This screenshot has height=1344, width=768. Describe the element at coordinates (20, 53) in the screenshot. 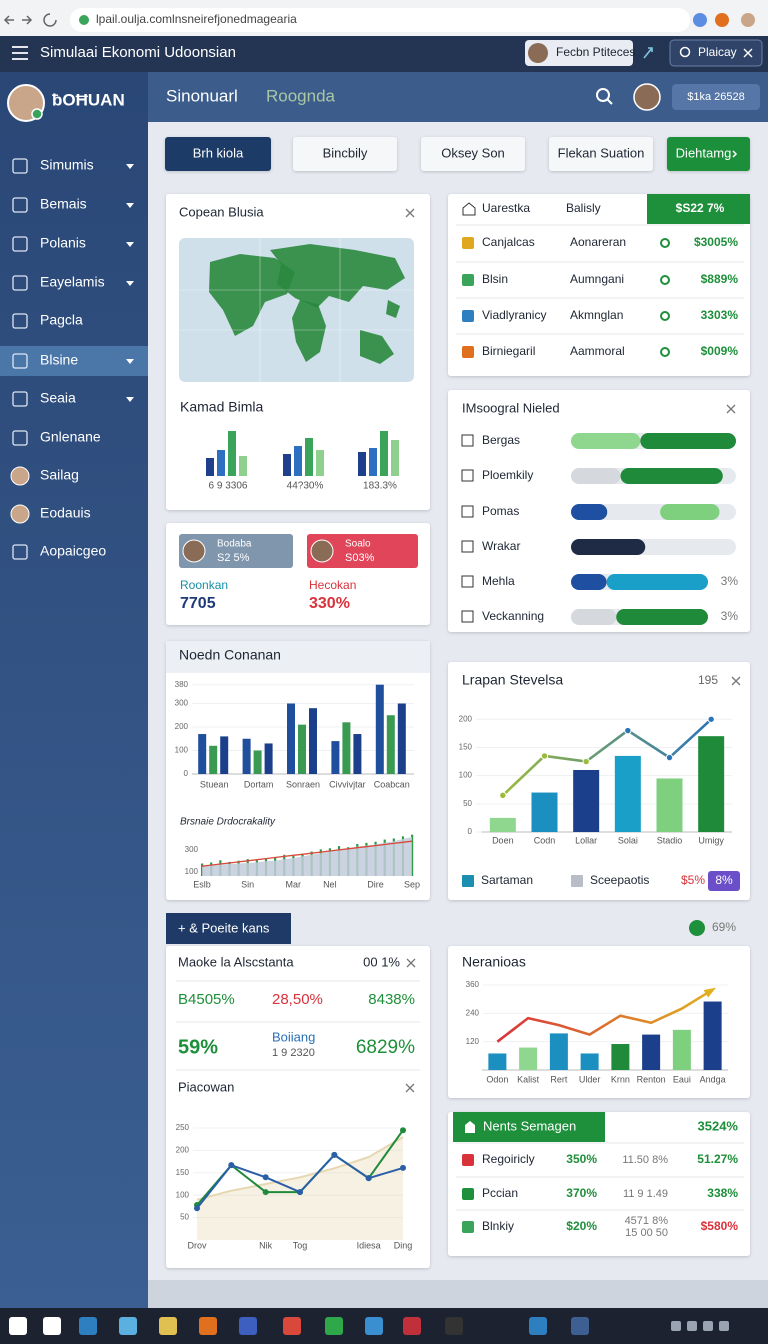

I see `menu-icon` at that location.